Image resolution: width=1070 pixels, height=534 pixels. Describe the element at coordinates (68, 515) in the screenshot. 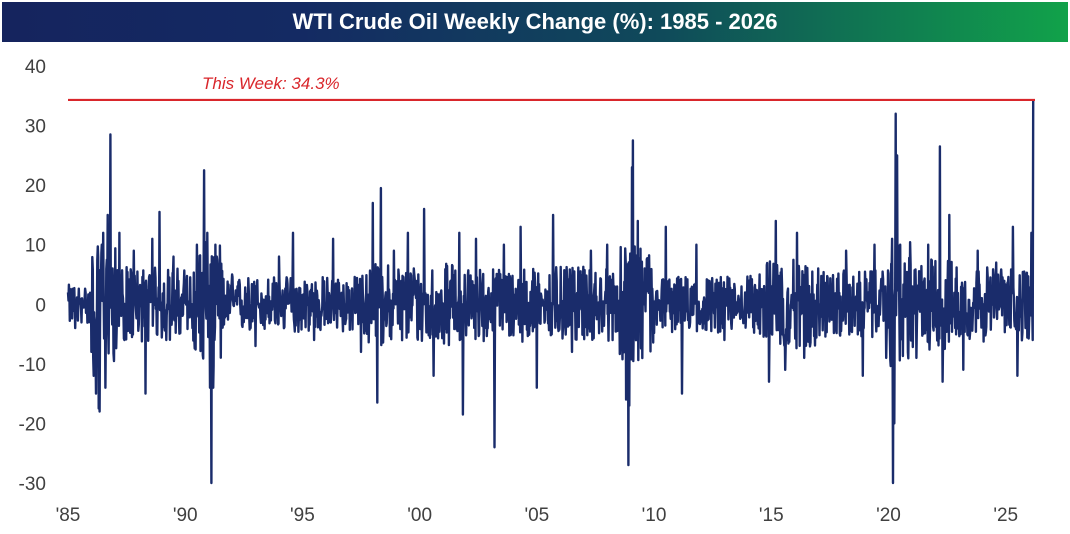

I see `x-tick-label: '85` at that location.